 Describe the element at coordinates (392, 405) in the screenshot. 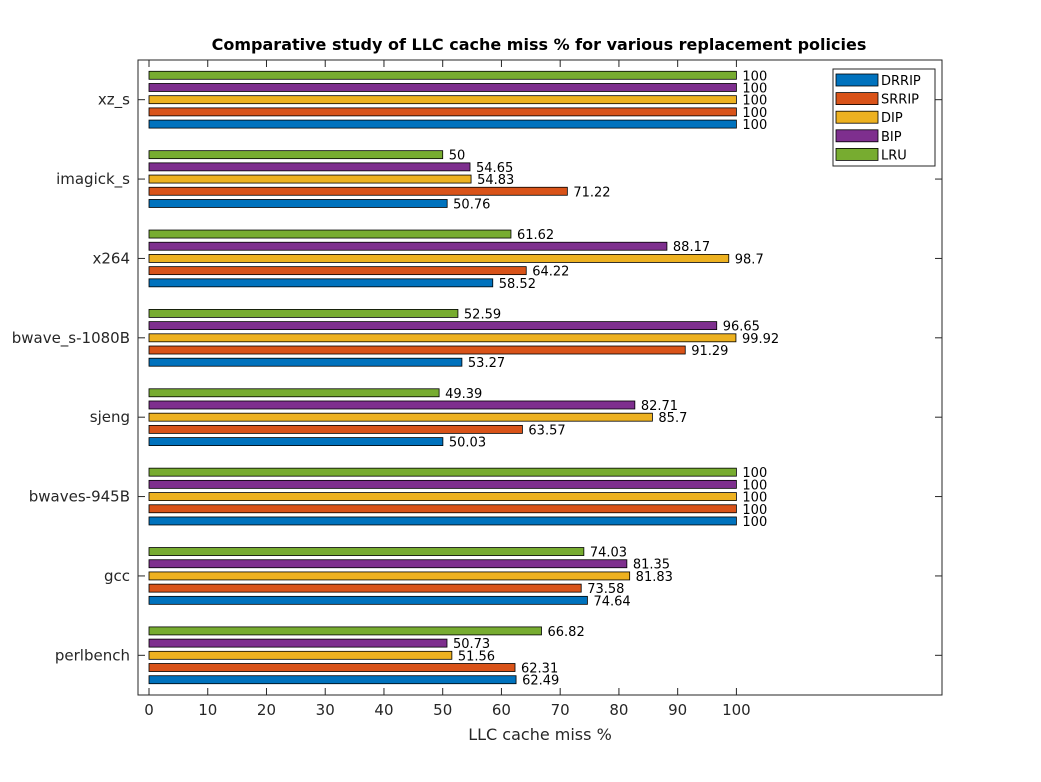

I see `bar-bip-sjeng` at that location.